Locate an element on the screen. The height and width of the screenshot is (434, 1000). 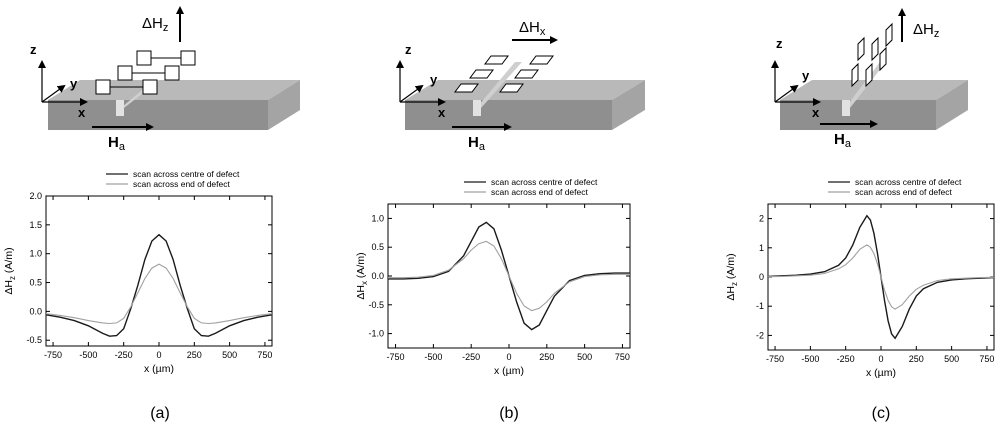
panel-label: (b) is located at coordinates (509, 413).